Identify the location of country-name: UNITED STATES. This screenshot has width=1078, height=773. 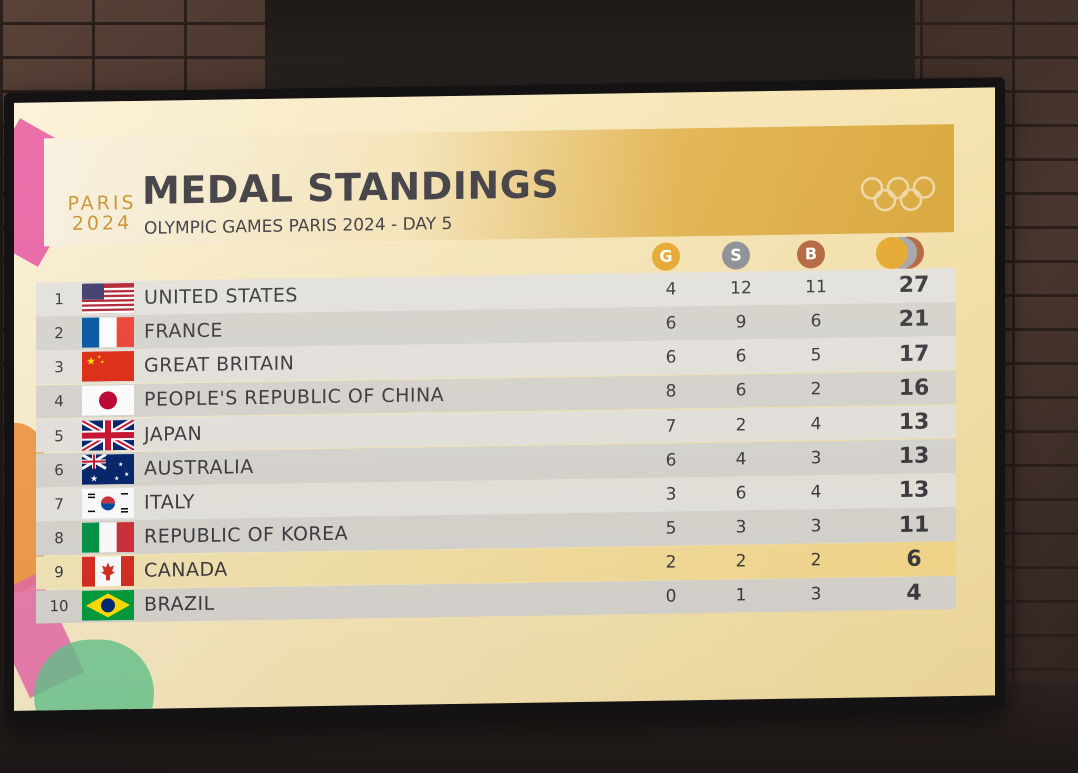
(221, 296).